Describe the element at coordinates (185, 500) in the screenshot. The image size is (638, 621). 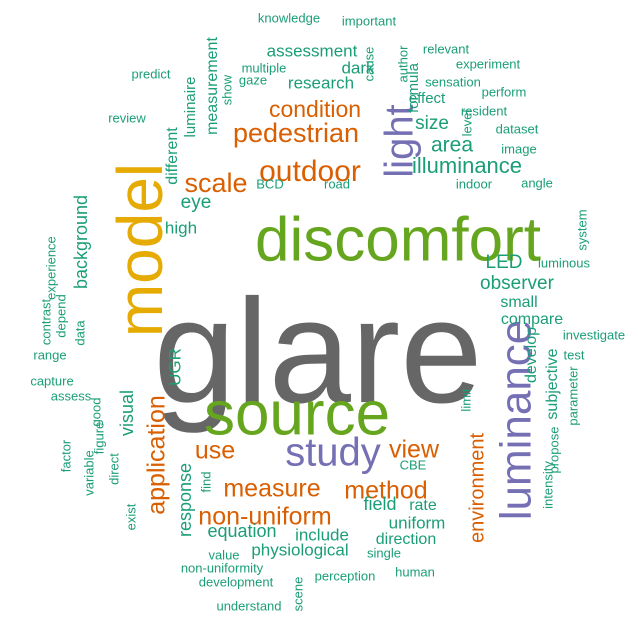
I see `word-response: response` at that location.